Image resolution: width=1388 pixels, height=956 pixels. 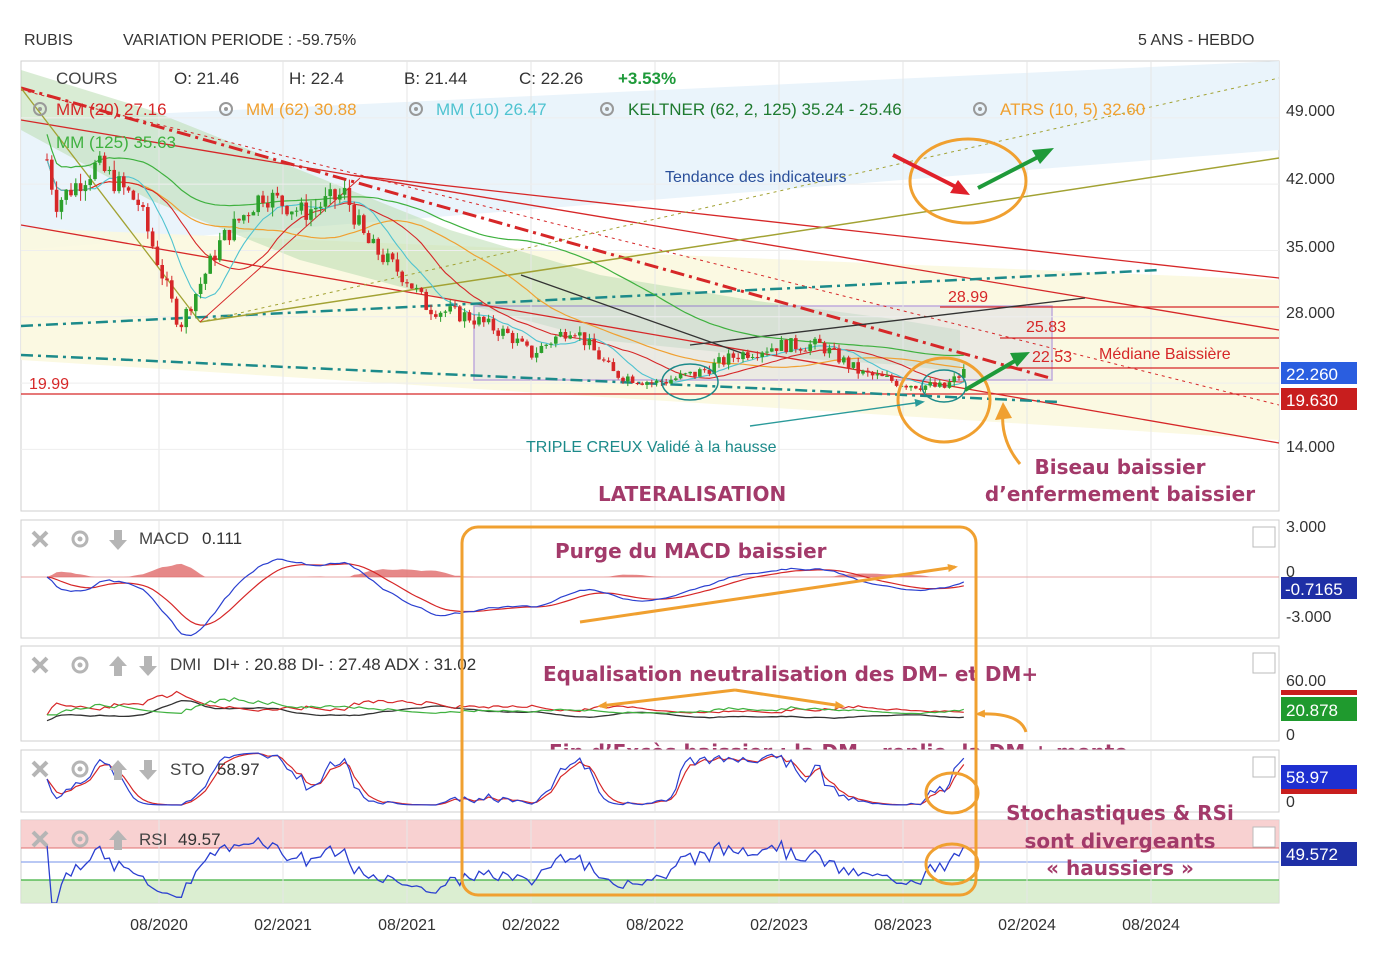 What do you see at coordinates (655, 693) in the screenshot?
I see `dmi-grid` at bounding box center [655, 693].